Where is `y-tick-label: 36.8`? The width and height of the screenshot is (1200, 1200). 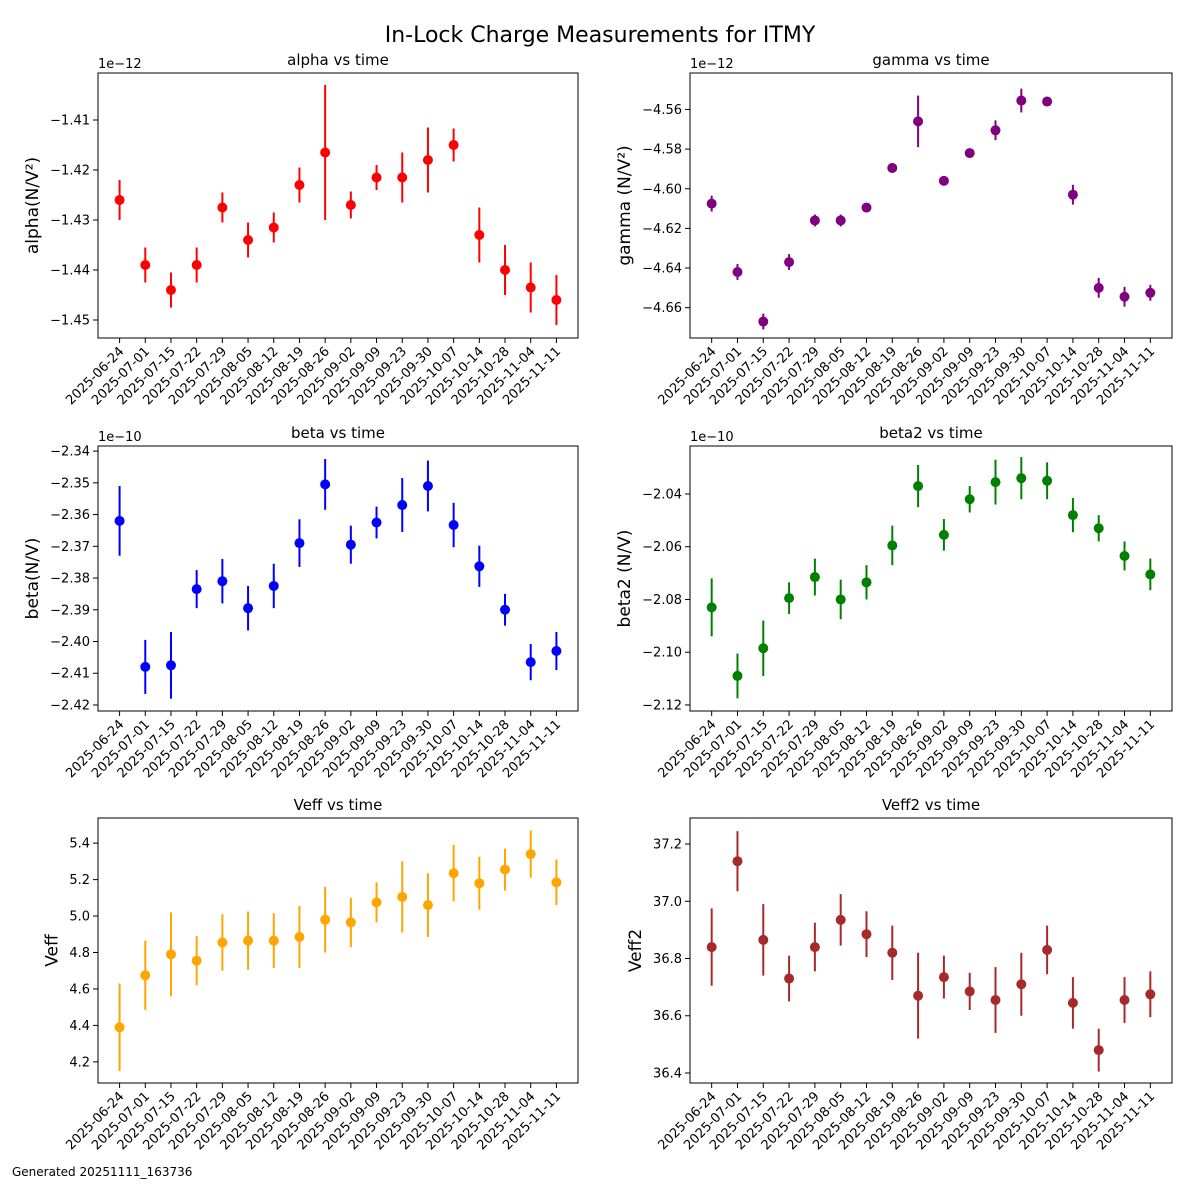
y-tick-label: 36.8 is located at coordinates (667, 959).